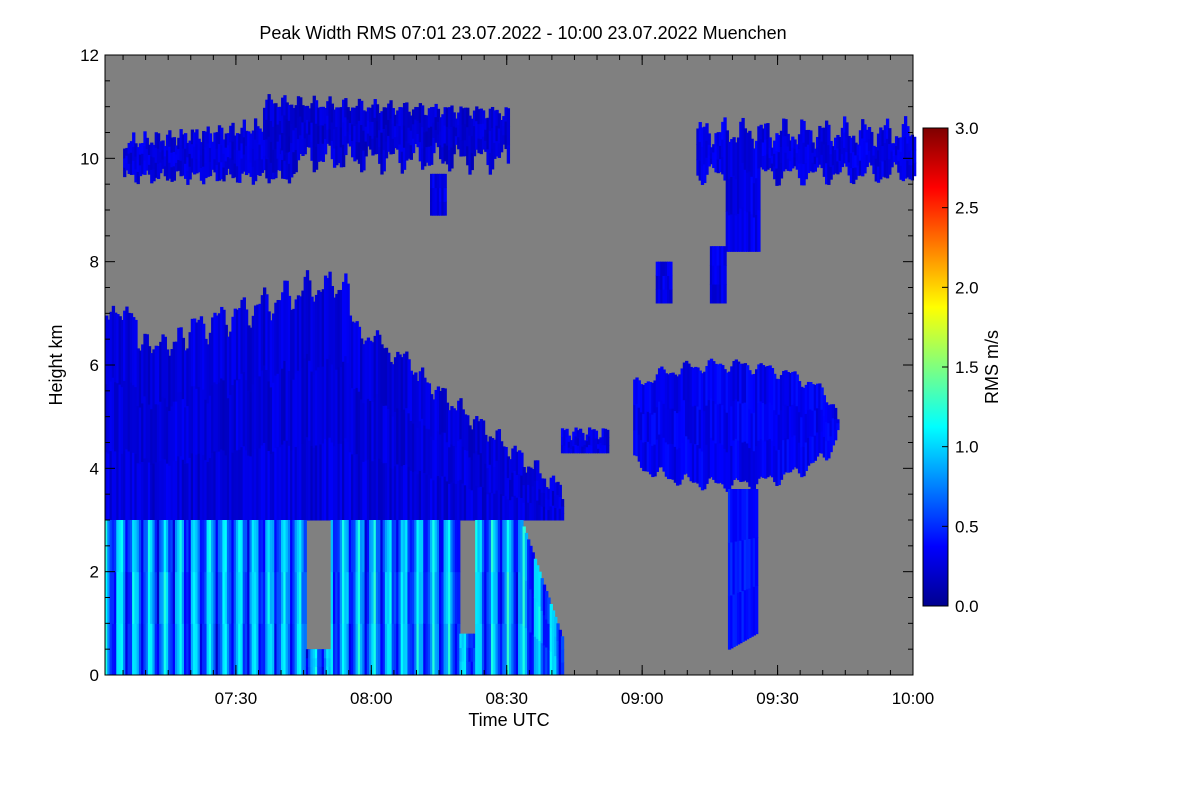 The width and height of the screenshot is (1200, 800). I want to click on cloud-mid-tail, so click(596, 442).